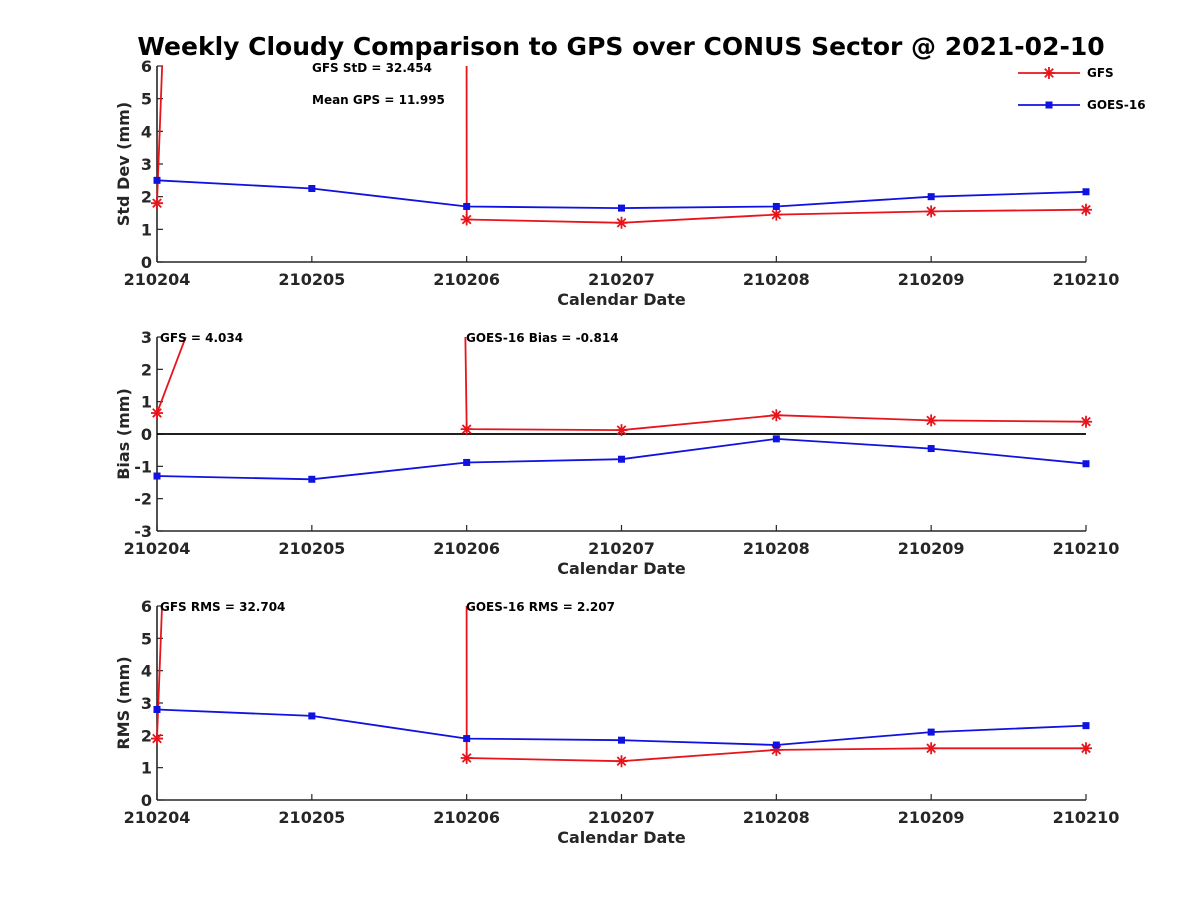 Image resolution: width=1200 pixels, height=900 pixels. What do you see at coordinates (143, 466) in the screenshot?
I see `y-tick-label: -1` at bounding box center [143, 466].